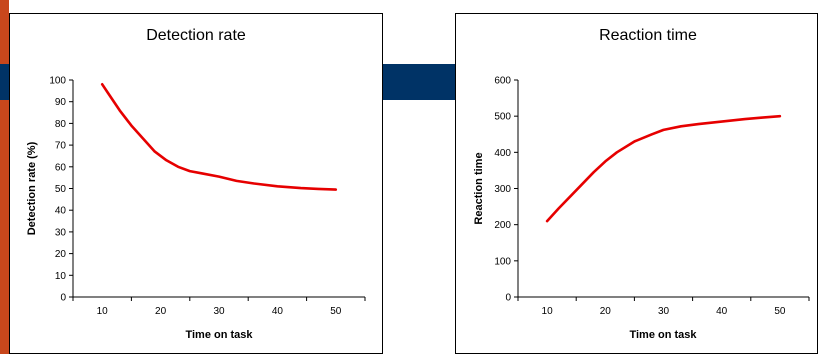 This screenshot has width=818, height=355. What do you see at coordinates (502, 225) in the screenshot?
I see `y-tick-label: 200` at bounding box center [502, 225].